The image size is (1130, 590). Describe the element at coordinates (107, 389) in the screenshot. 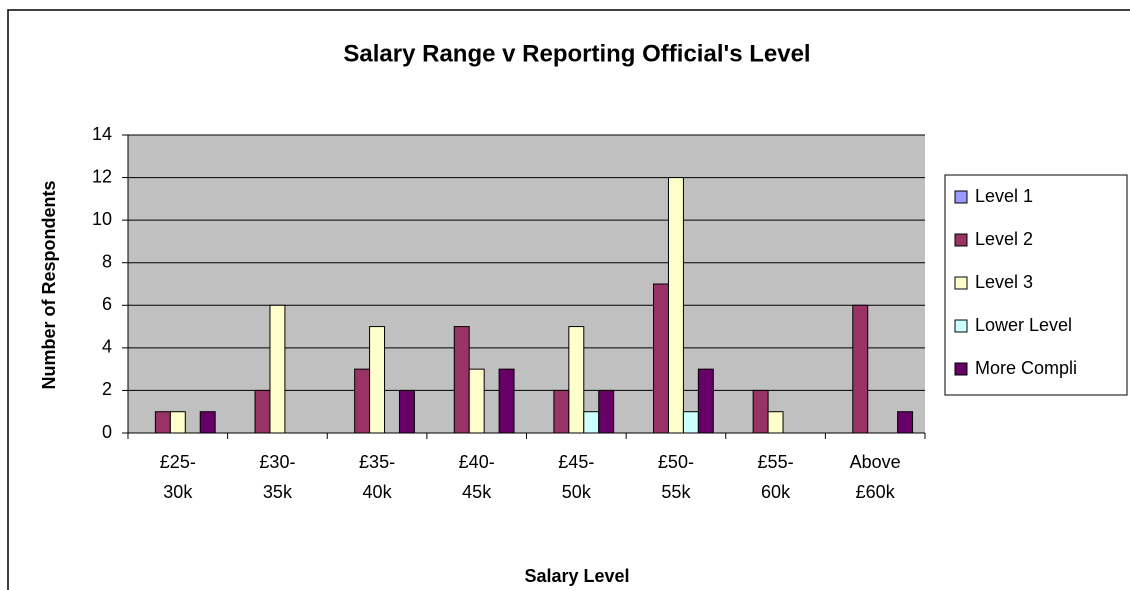

I see `y-tick-label: 2` at that location.